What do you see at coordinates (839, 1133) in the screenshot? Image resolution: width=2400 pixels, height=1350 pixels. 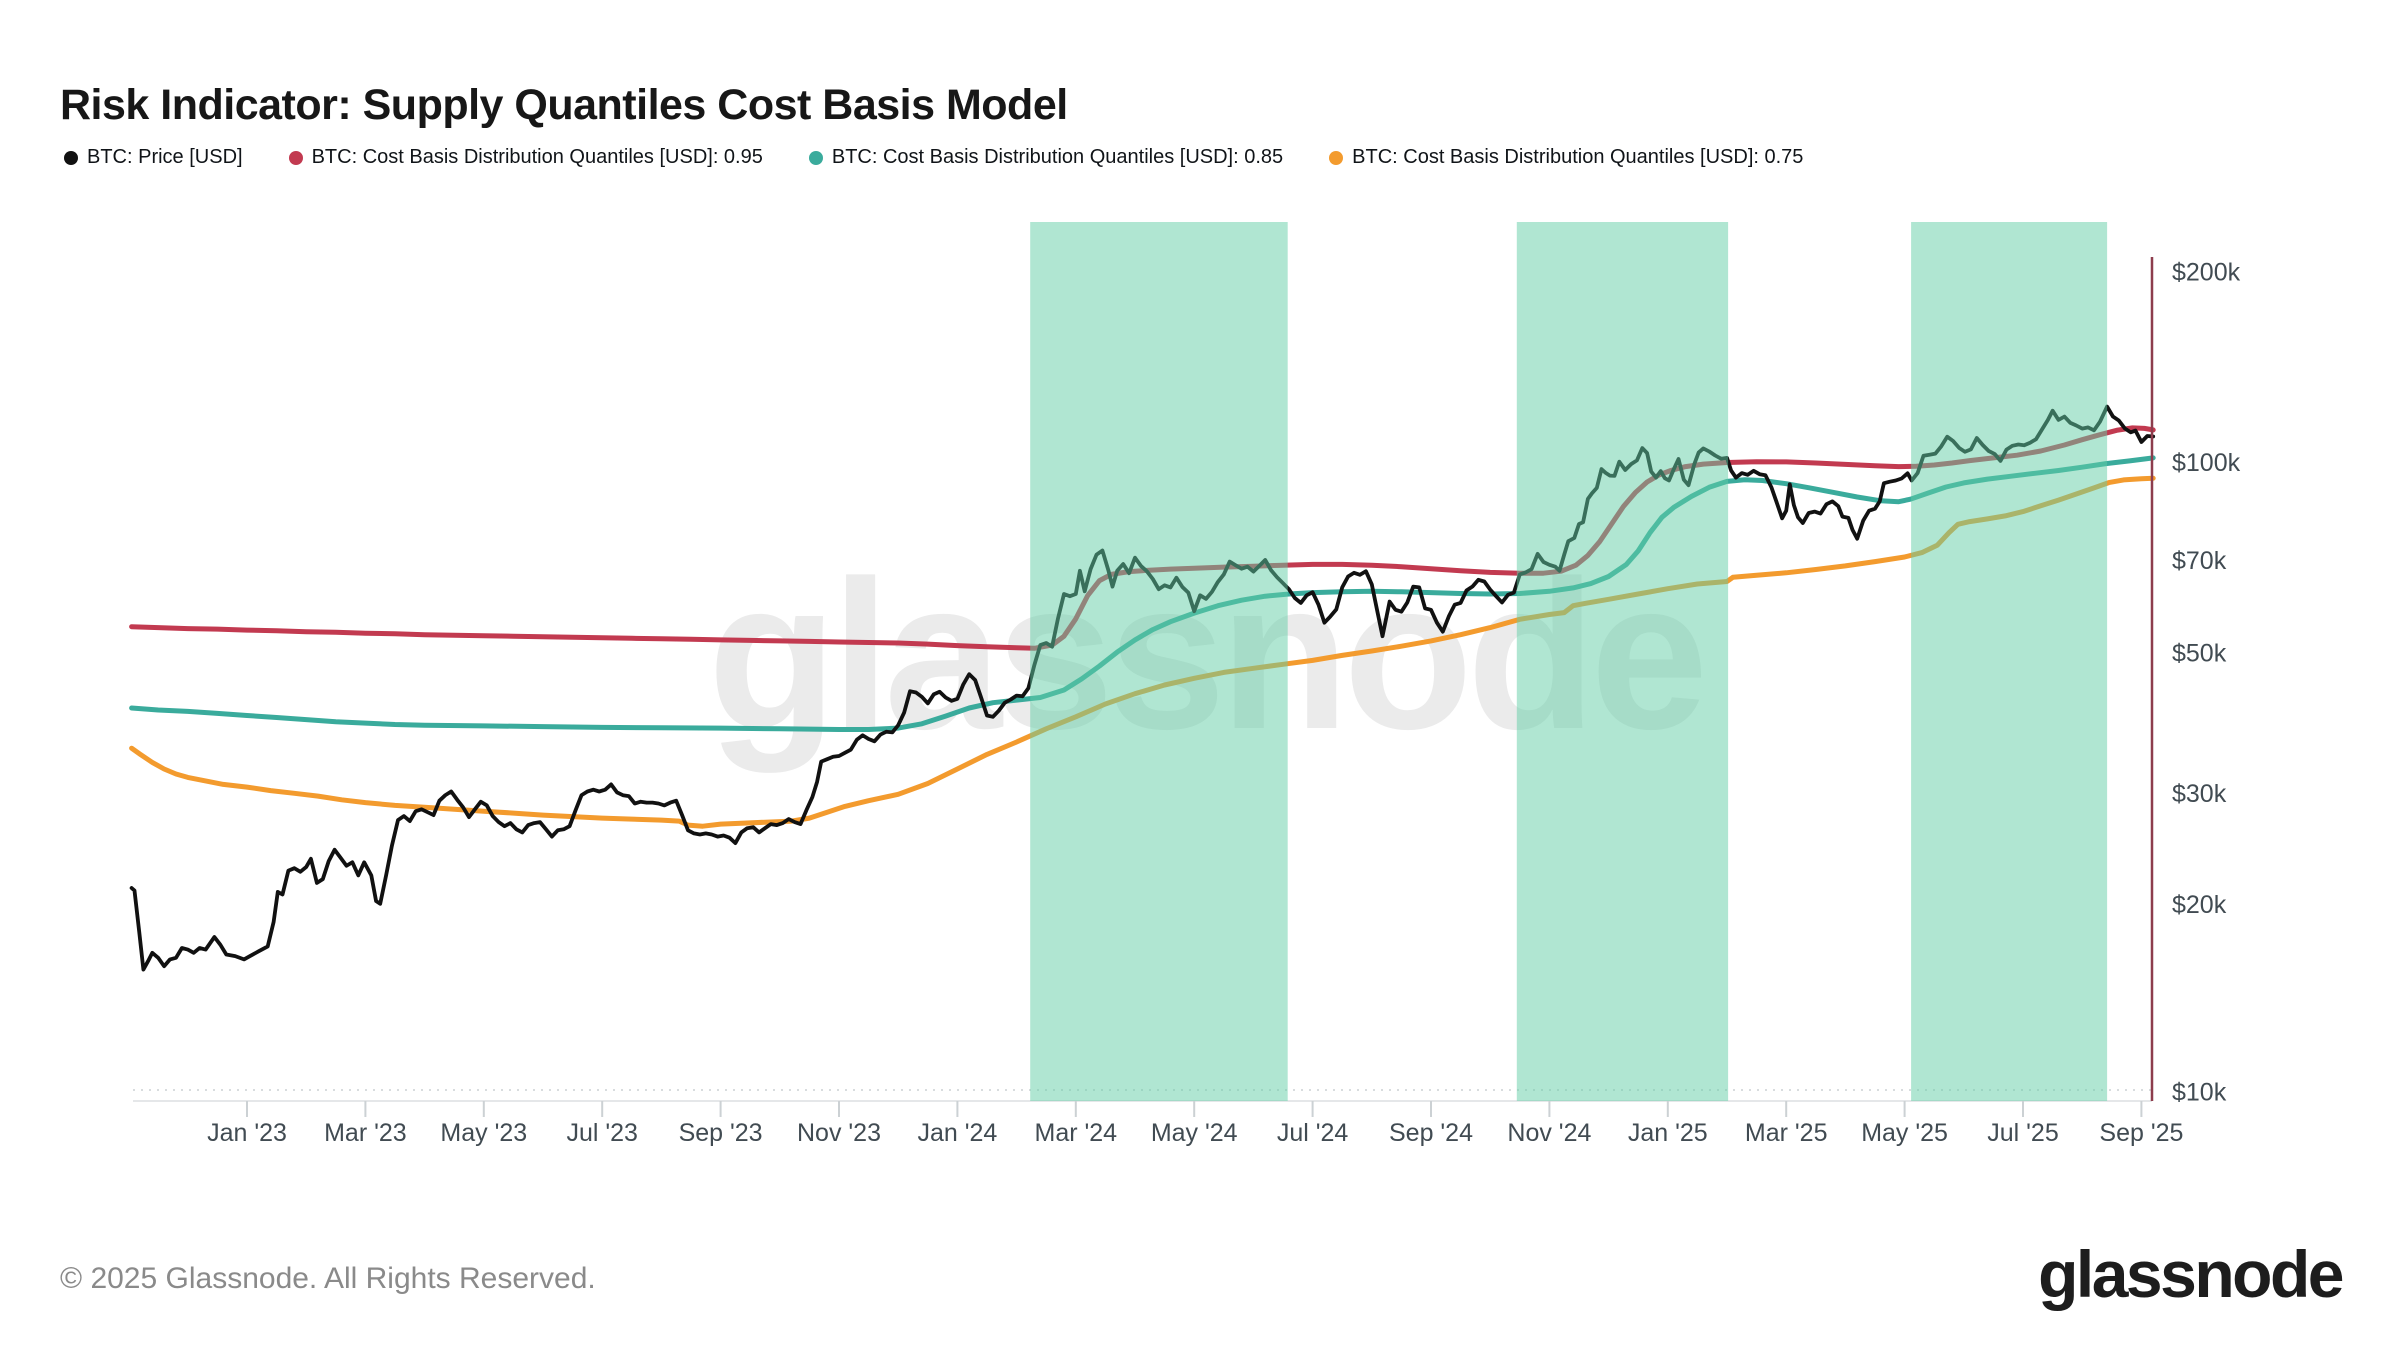 I see `x-tick-label: Nov '23` at bounding box center [839, 1133].